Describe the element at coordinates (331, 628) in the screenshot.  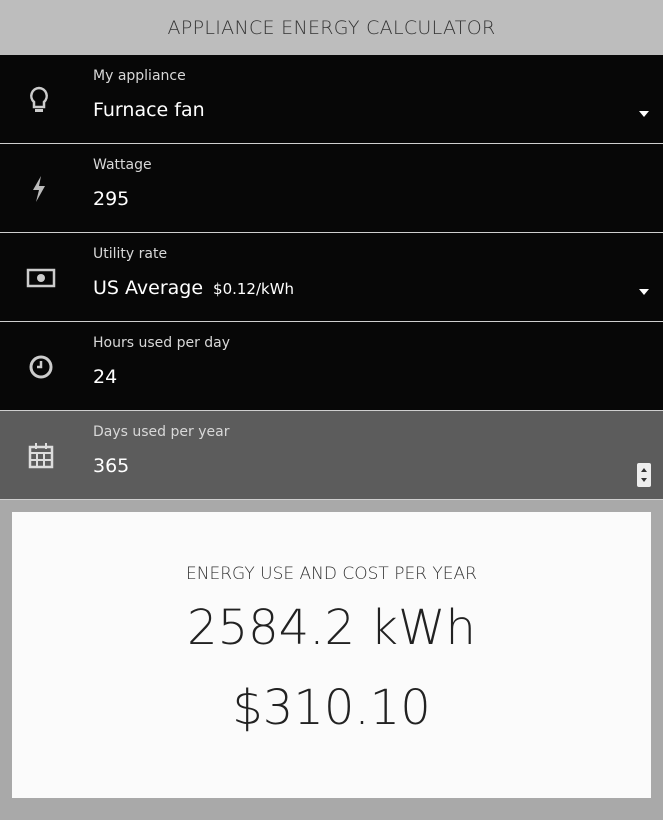
I see `energy-value: 2584.2 kWh` at that location.